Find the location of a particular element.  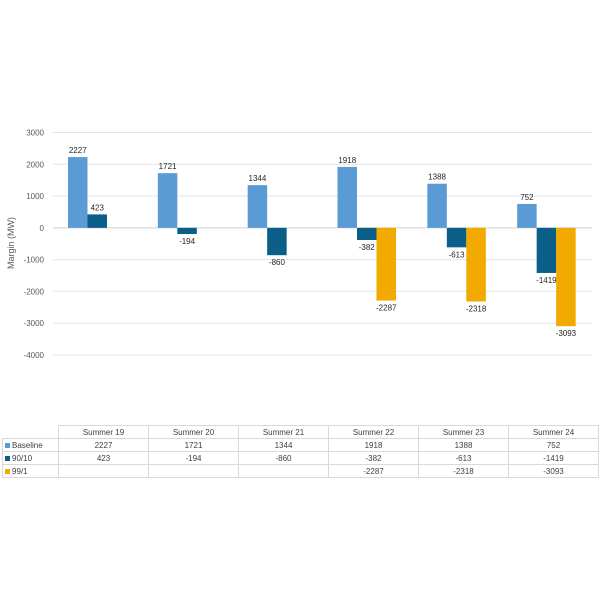

table-column-header: Summer 23 is located at coordinates (463, 432).